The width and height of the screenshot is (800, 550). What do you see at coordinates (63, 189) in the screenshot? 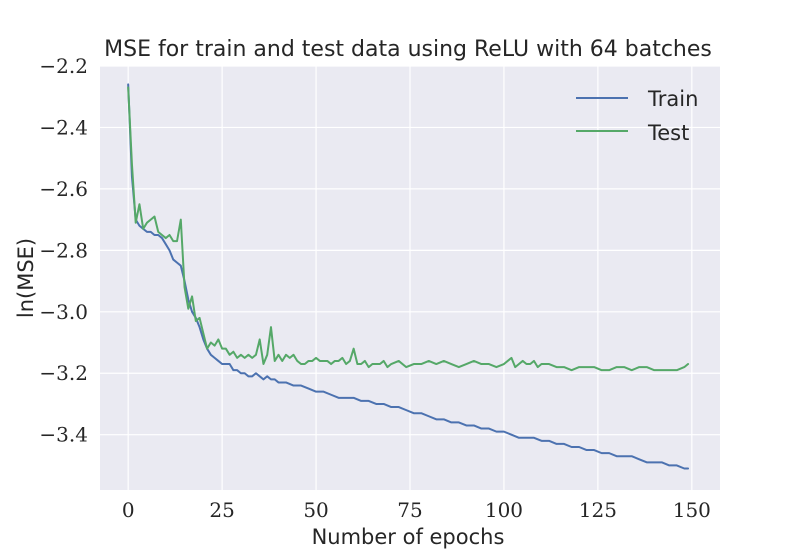
I see `y-tick-label: −2.6` at bounding box center [63, 189].